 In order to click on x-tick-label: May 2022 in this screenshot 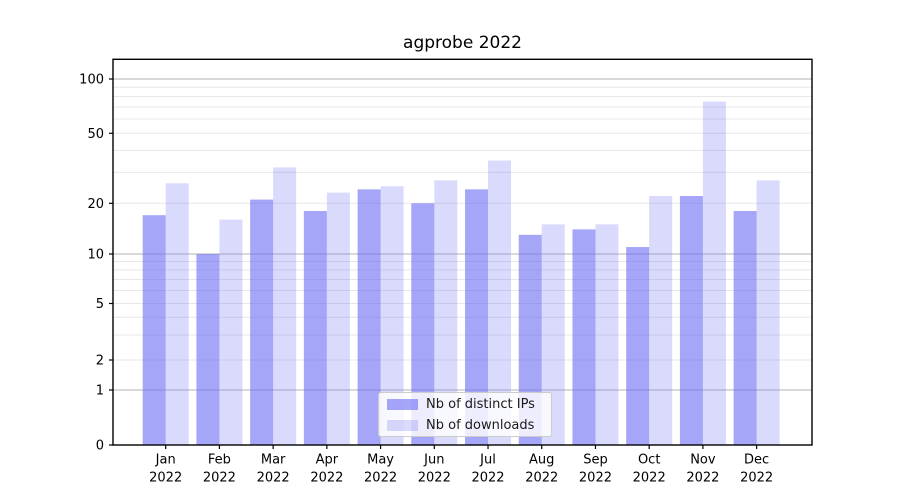, I will do `click(380, 469)`.